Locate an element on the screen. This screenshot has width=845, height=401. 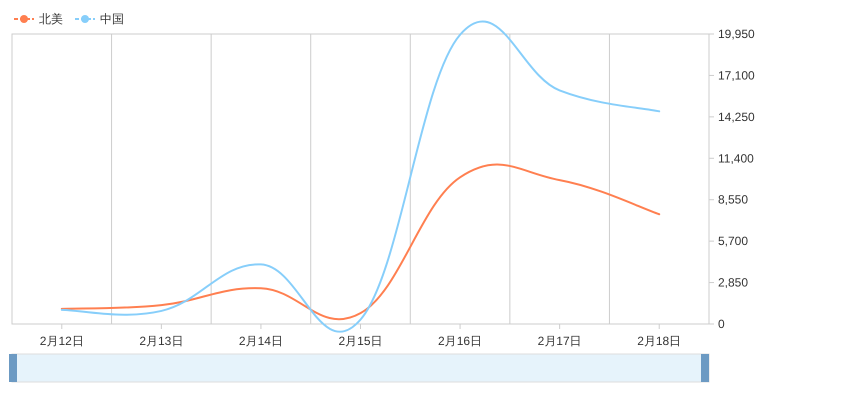
y-tick-label: 19,950 is located at coordinates (737, 34).